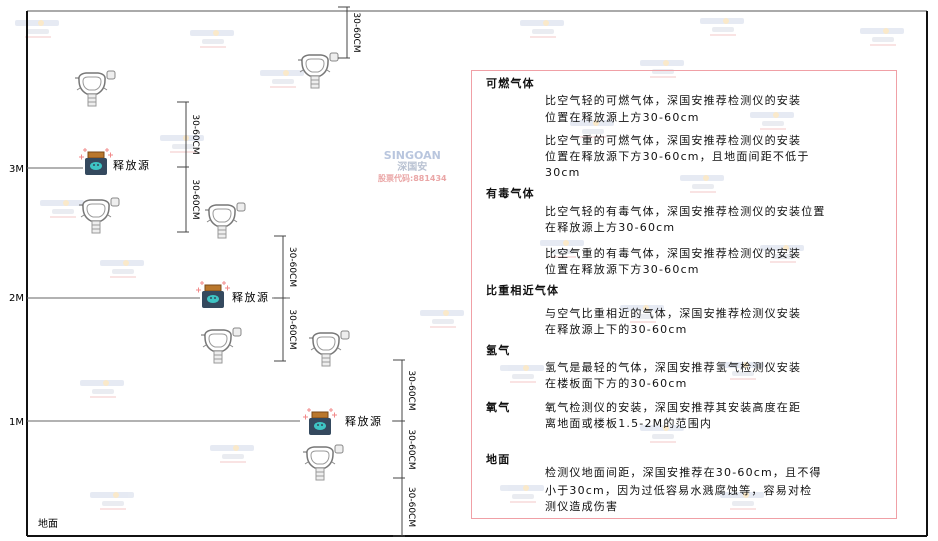 This screenshot has width=938, height=541. I want to click on section-text: 测仪造成伤害, so click(582, 506).